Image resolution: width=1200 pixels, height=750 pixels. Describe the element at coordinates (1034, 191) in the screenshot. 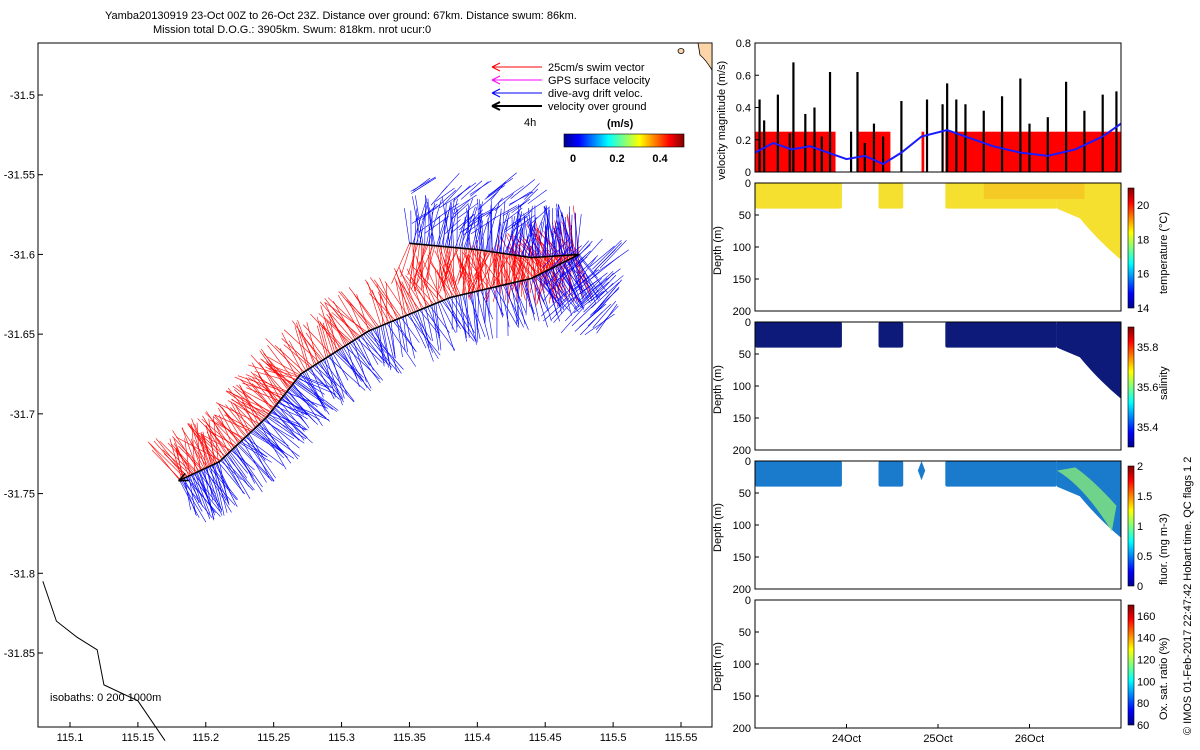

I see `temperature-warm-layer` at that location.